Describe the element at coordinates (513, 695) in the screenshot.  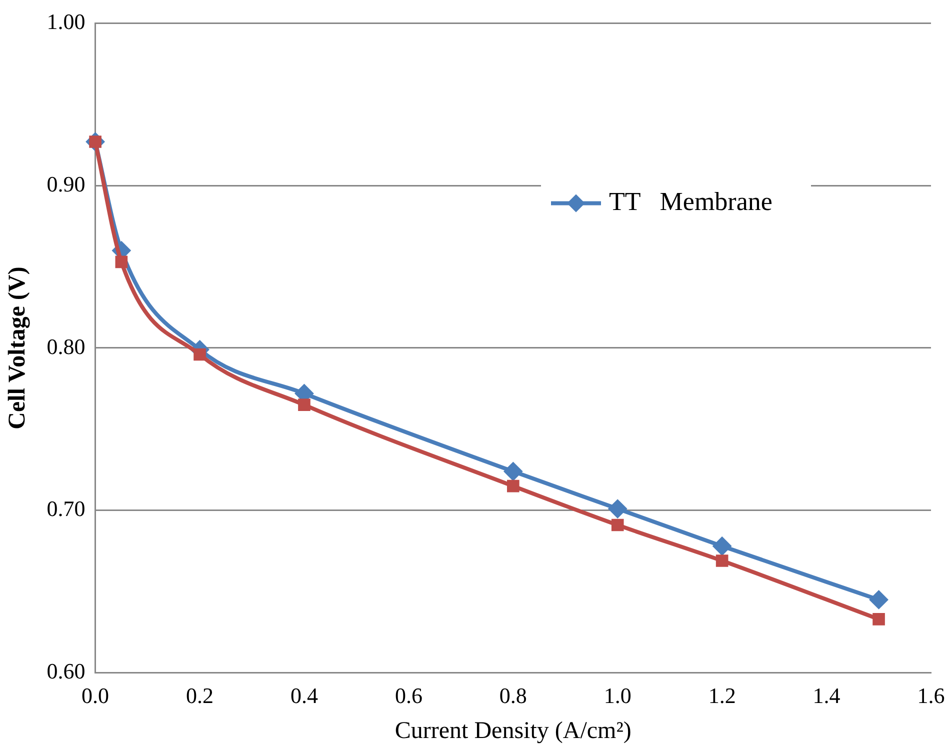
I see `x-tick-label: 0.8` at that location.